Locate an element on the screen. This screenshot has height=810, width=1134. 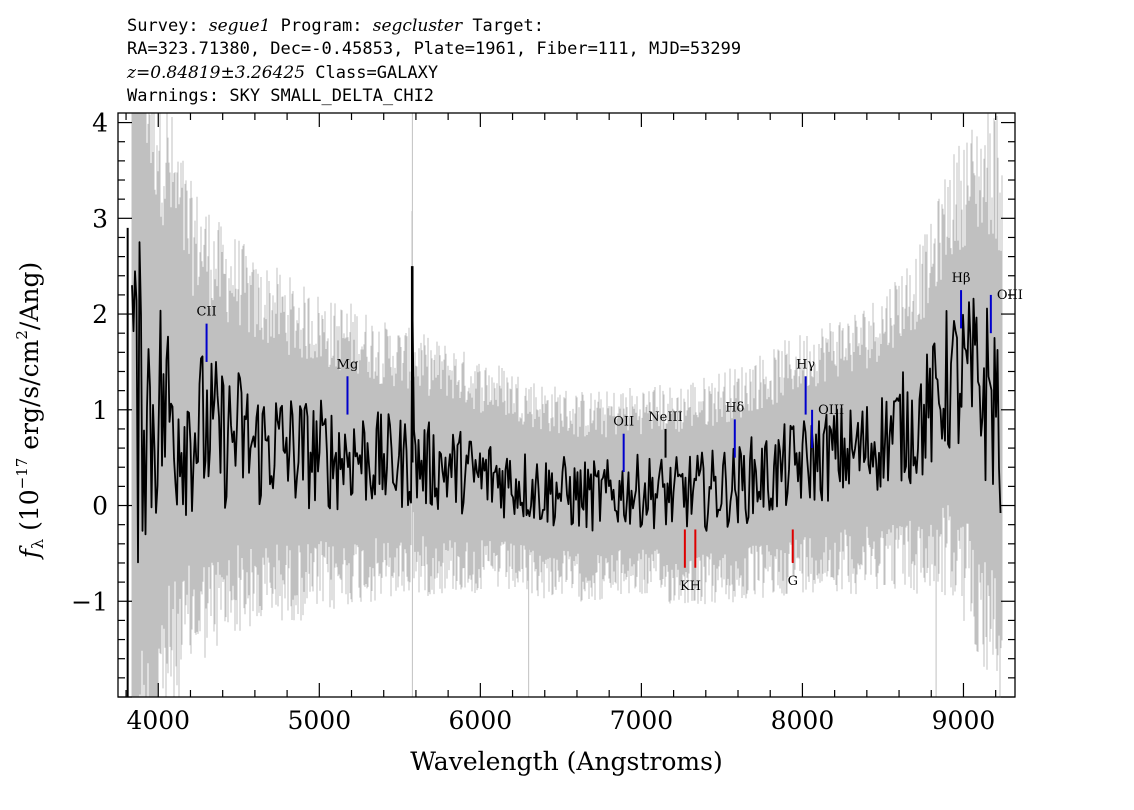
y-tick-label: 3 is located at coordinates (100, 218).